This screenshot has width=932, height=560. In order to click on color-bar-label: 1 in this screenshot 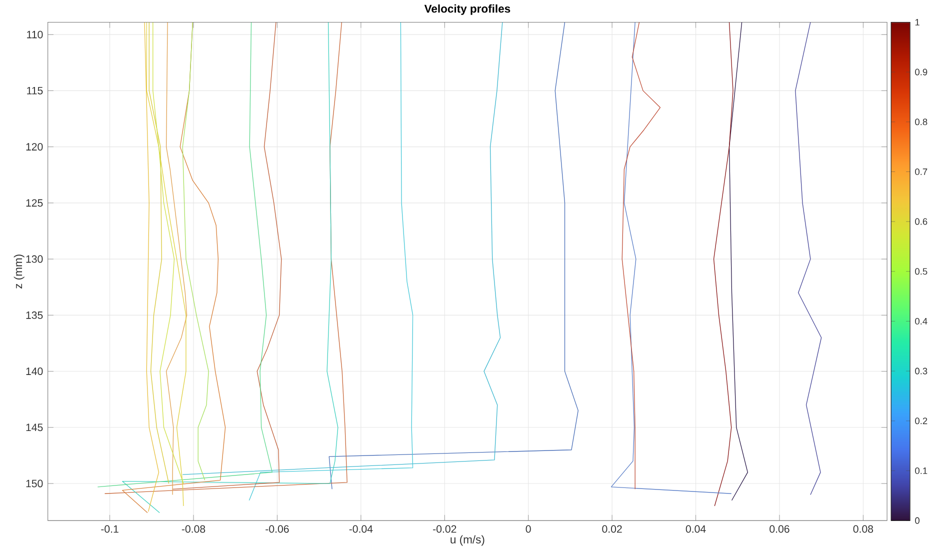, I will do `click(917, 22)`.